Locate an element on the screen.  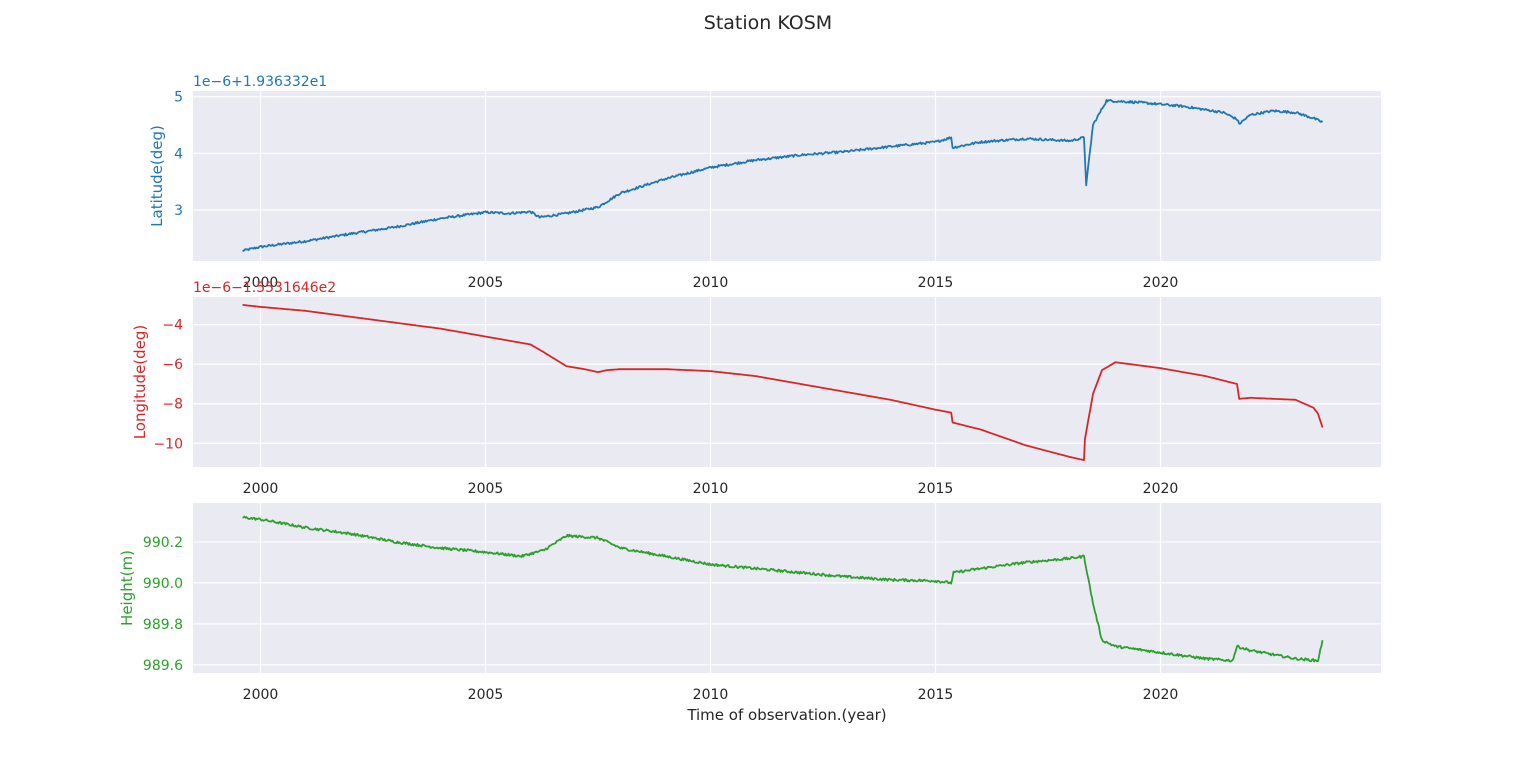
y-tick-label: 4 is located at coordinates (178, 154).